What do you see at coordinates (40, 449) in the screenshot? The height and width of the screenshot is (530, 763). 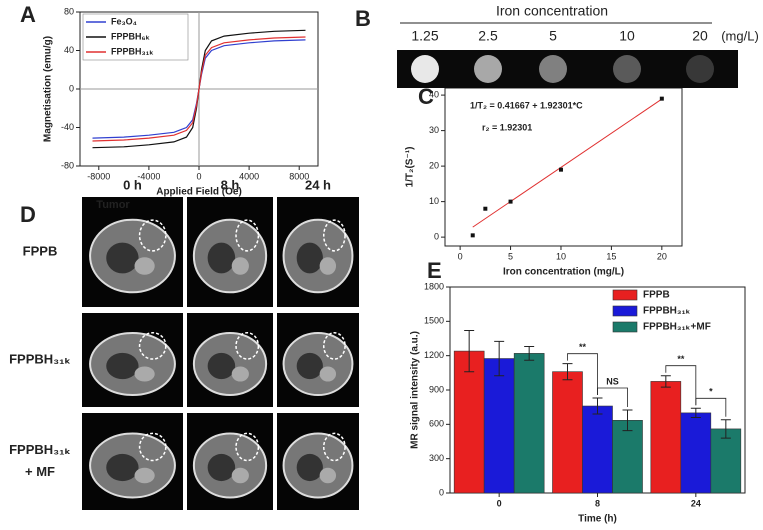 I see `row-label: FPPBH₃₁ₖ` at bounding box center [40, 449].